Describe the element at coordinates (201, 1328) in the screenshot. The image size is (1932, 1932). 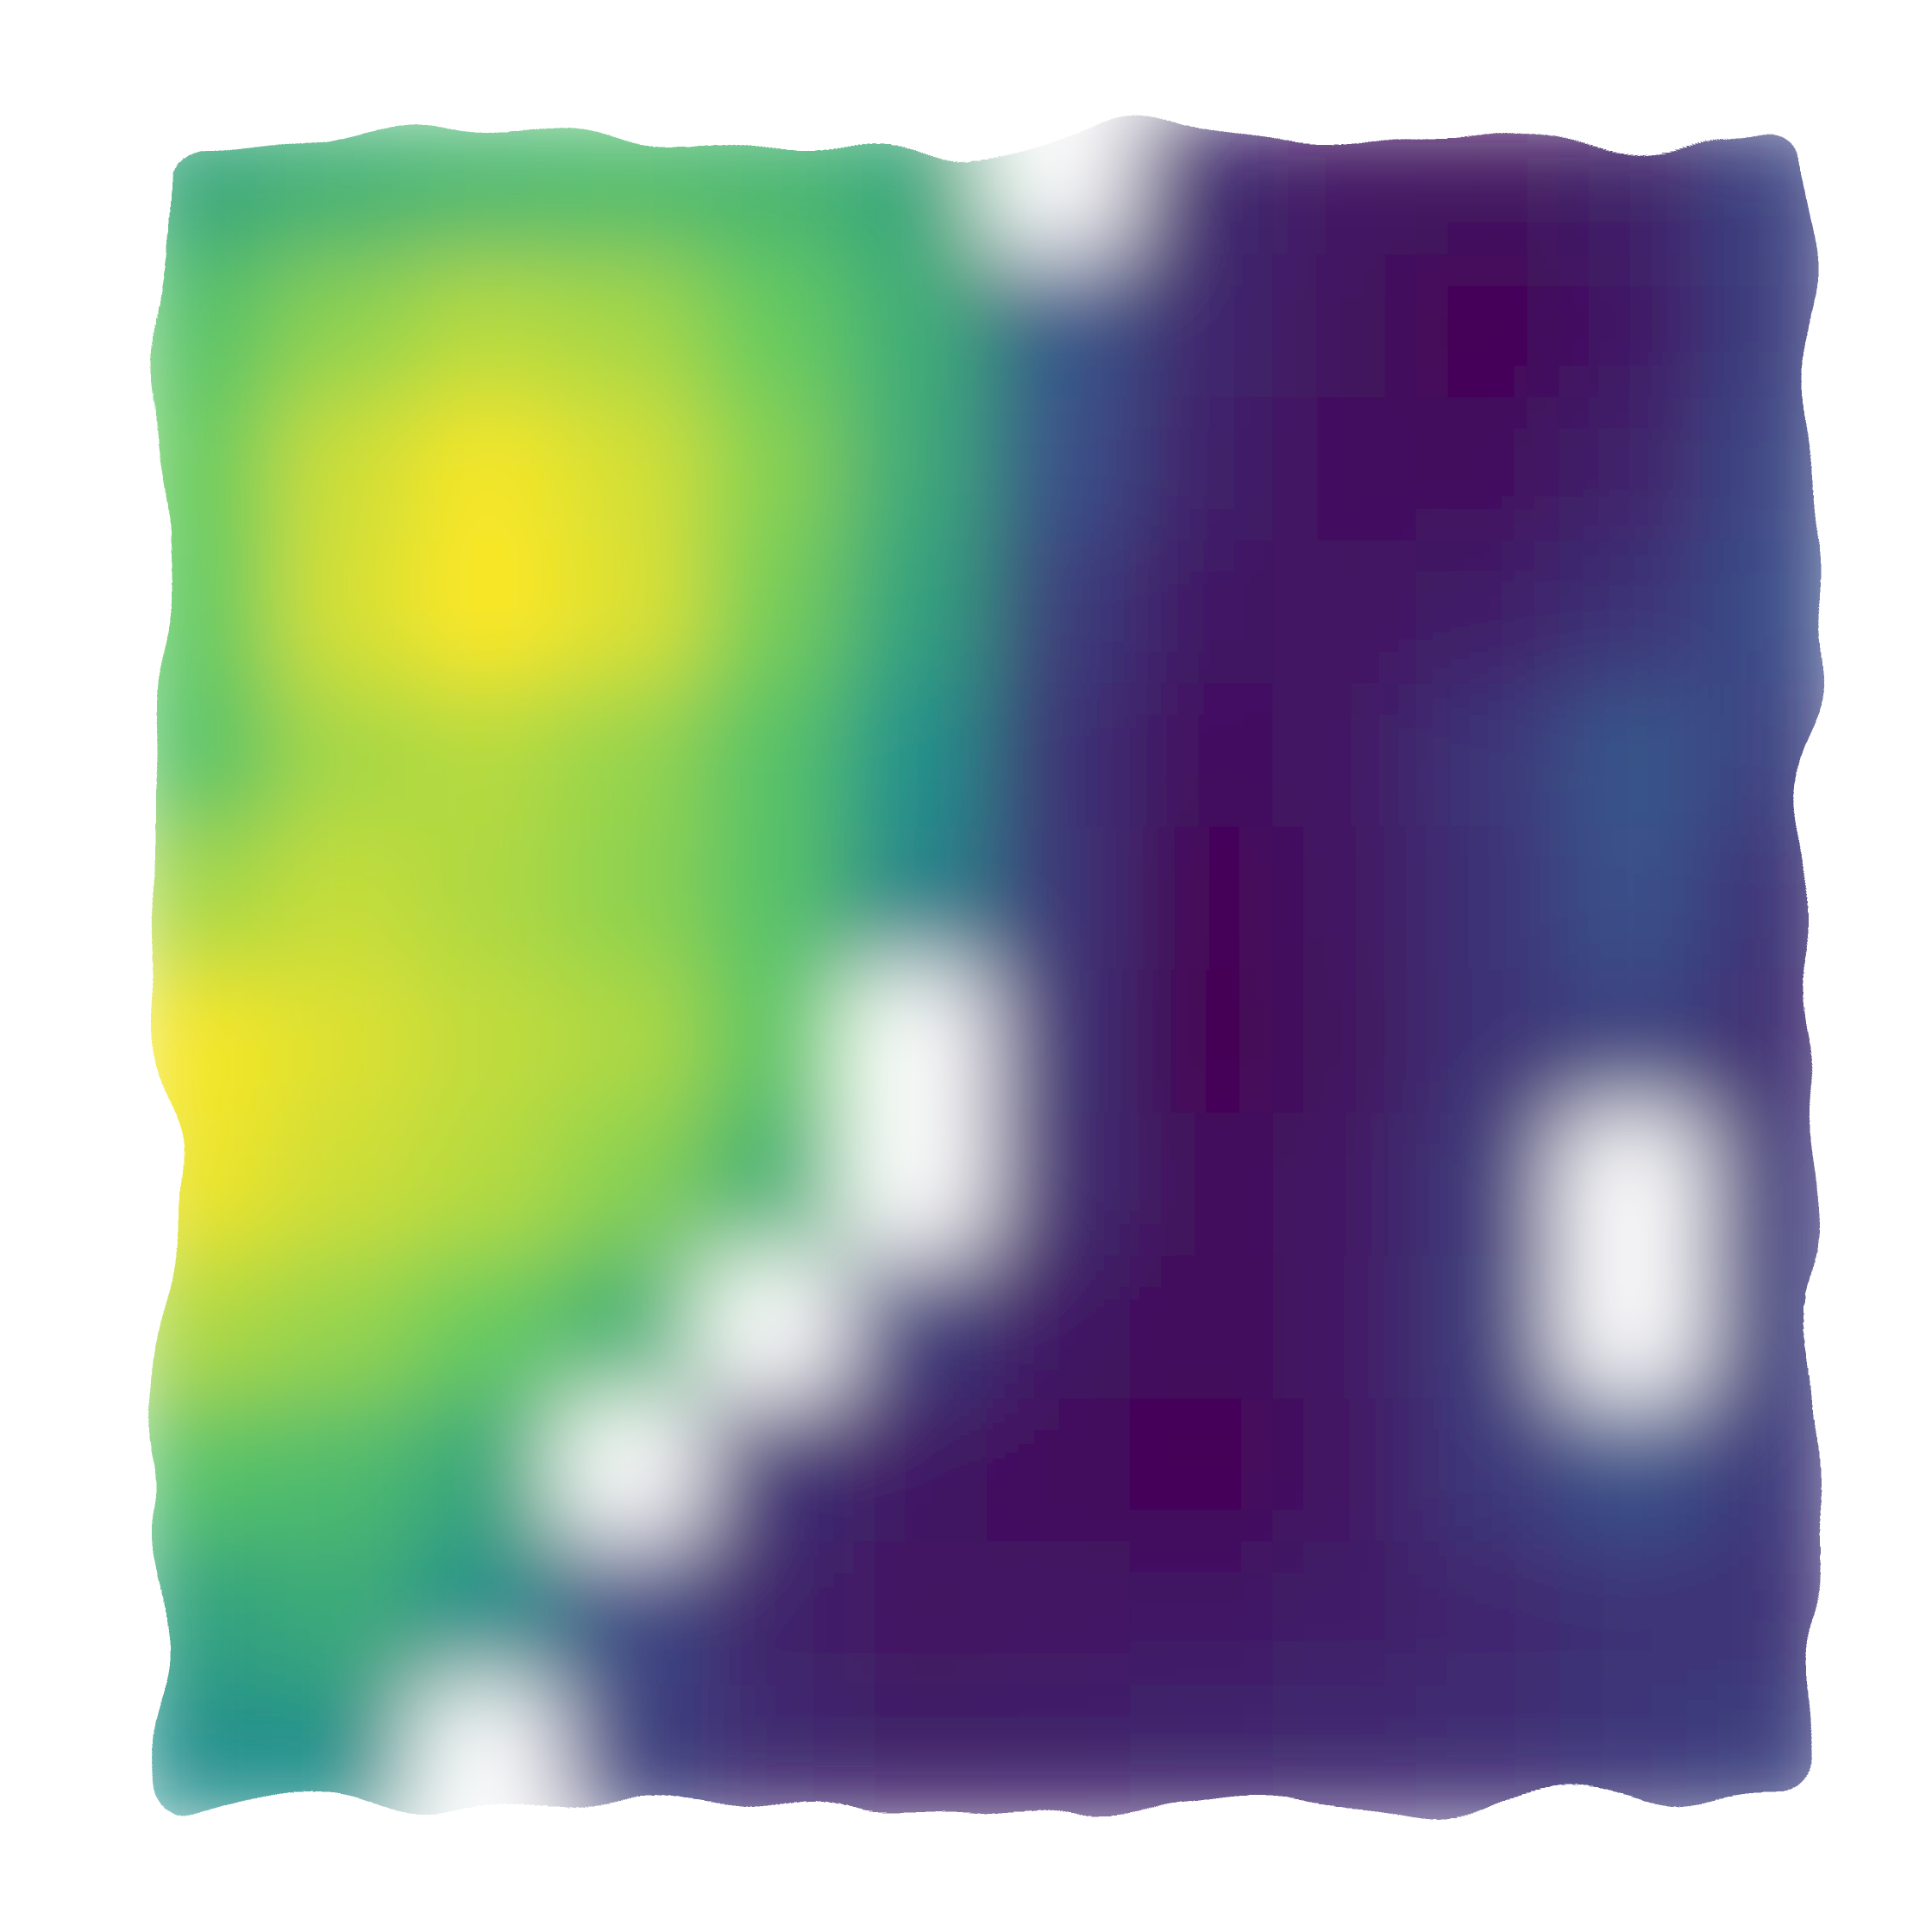
I see `heatmap-cell-r8-c0` at that location.